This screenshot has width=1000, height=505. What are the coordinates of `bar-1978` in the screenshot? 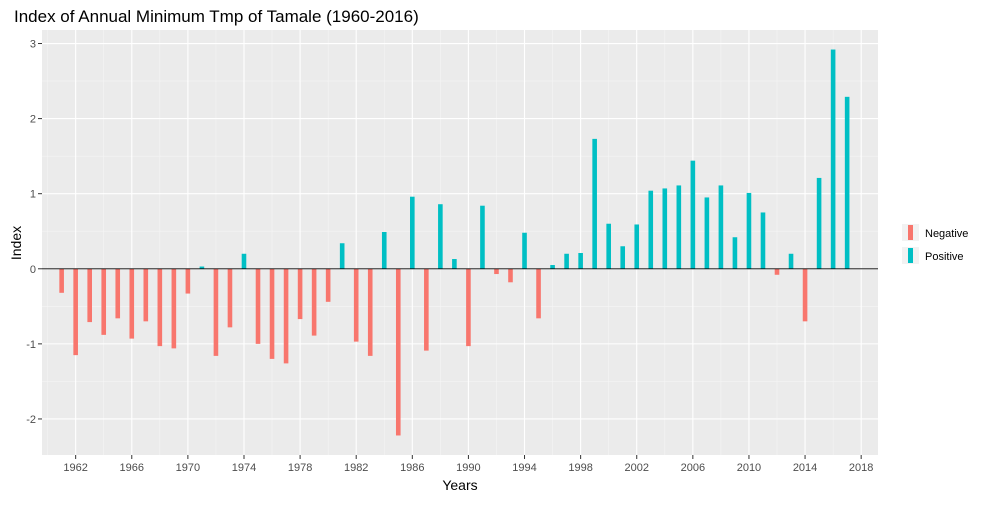 It's located at (300, 294).